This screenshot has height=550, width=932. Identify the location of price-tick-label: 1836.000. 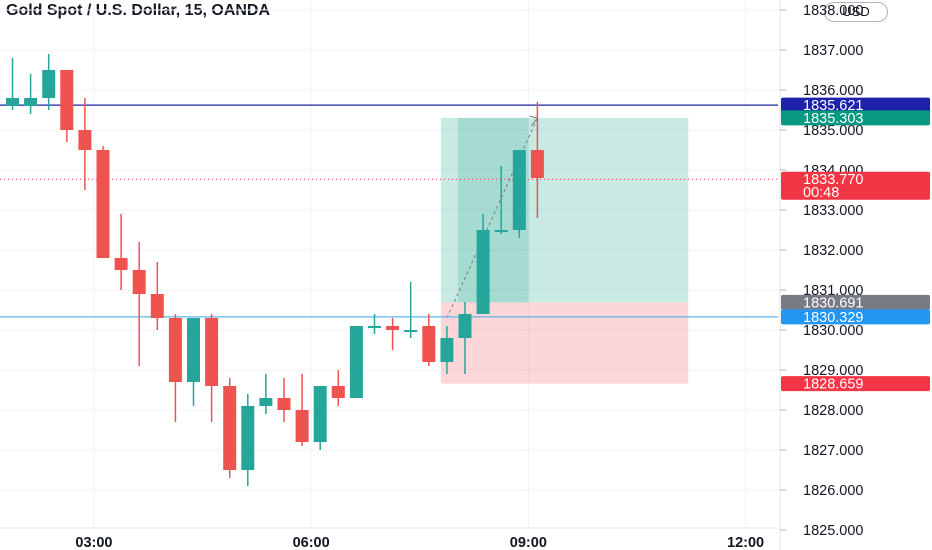
(833, 91).